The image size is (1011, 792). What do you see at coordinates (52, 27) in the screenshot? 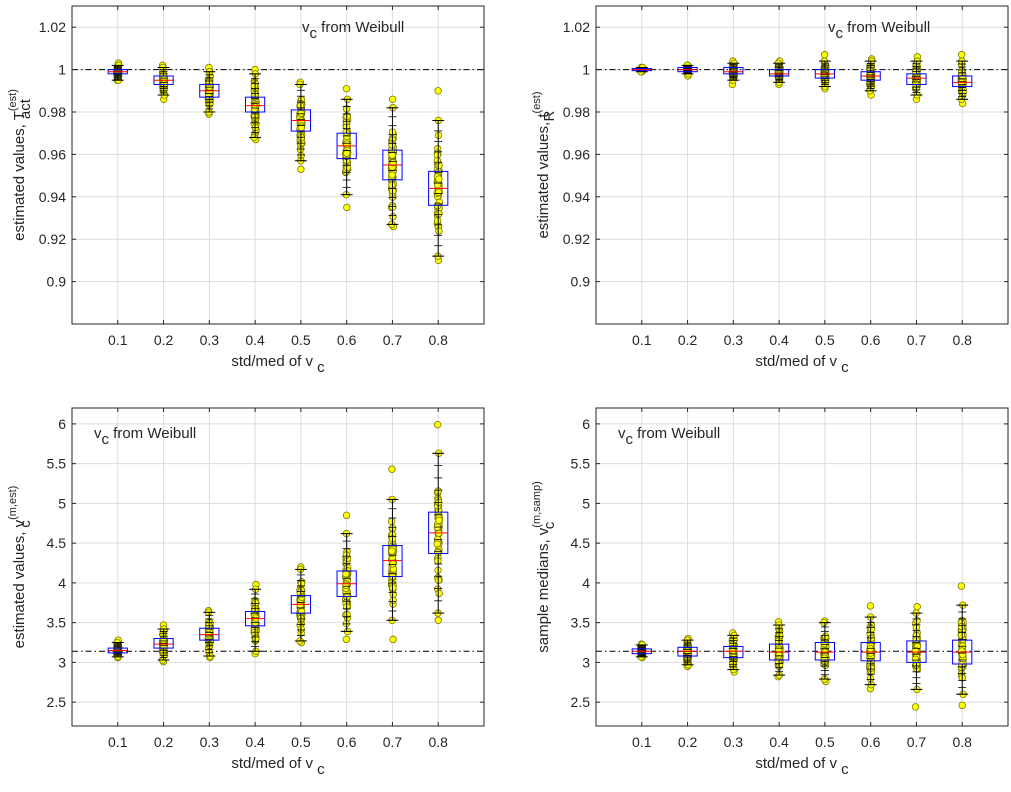
I see `y-tick-label: 1.02` at bounding box center [52, 27].